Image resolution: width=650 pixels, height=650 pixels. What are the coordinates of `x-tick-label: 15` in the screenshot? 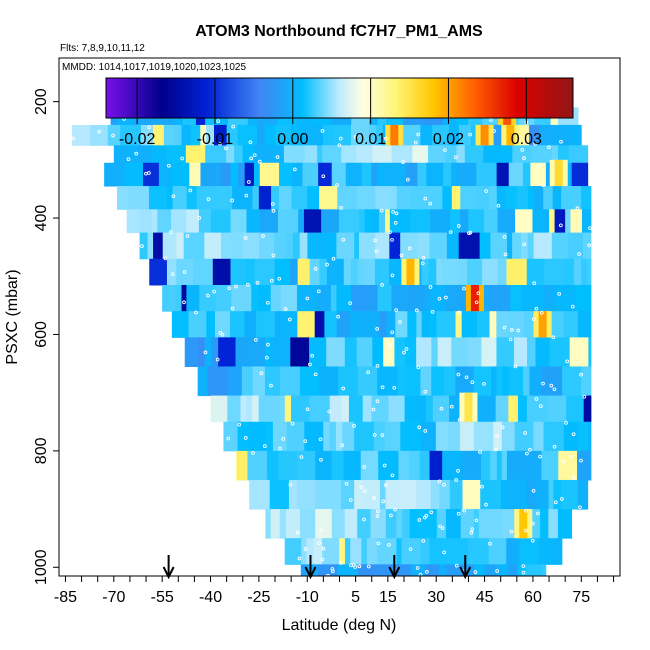 It's located at (388, 597).